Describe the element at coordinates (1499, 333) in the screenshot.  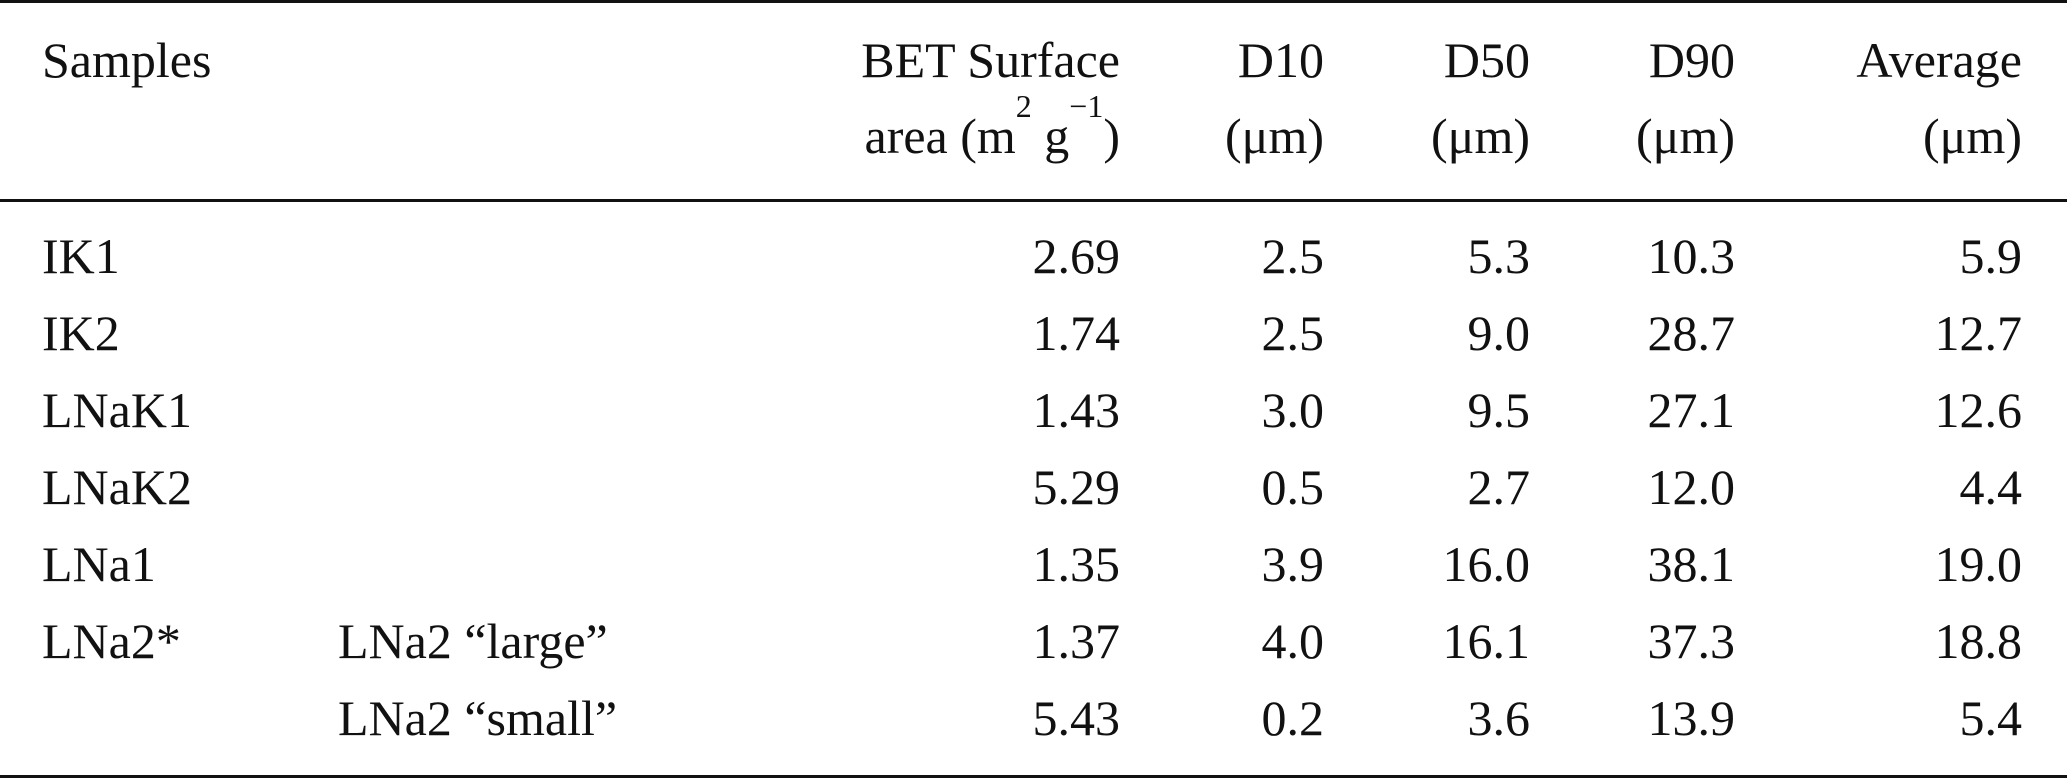
I see `cell-d50: 9.0` at that location.